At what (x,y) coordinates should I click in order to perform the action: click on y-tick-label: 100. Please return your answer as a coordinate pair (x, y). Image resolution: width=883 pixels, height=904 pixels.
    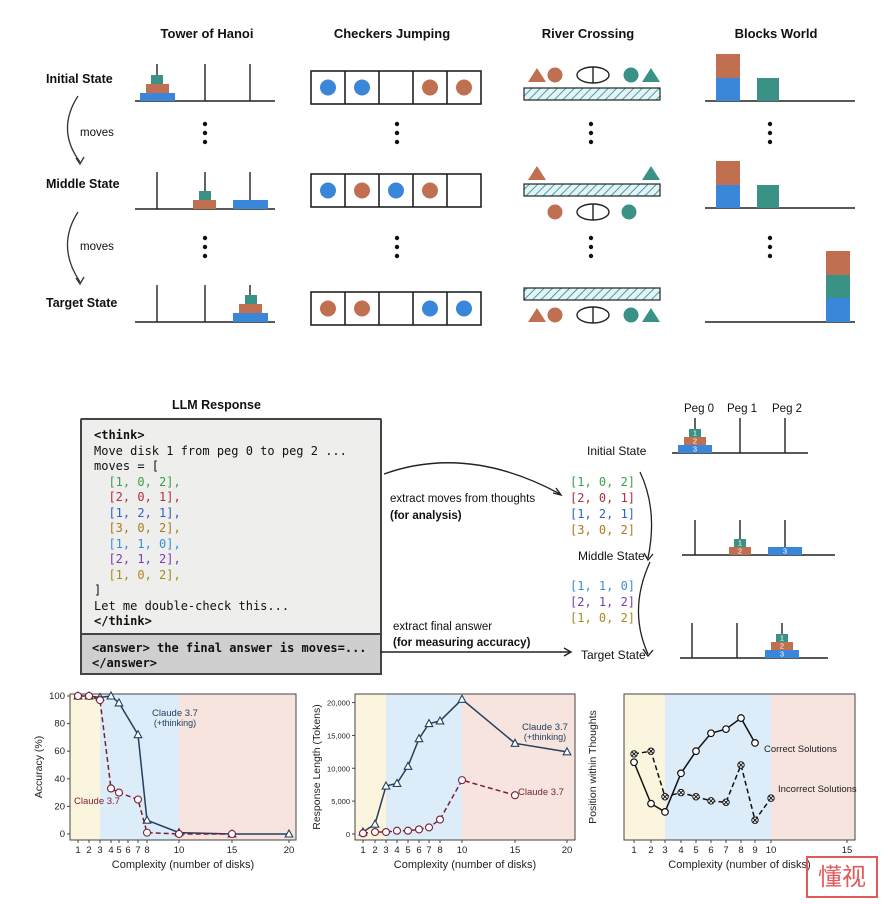
    Looking at the image, I should click on (57, 696).